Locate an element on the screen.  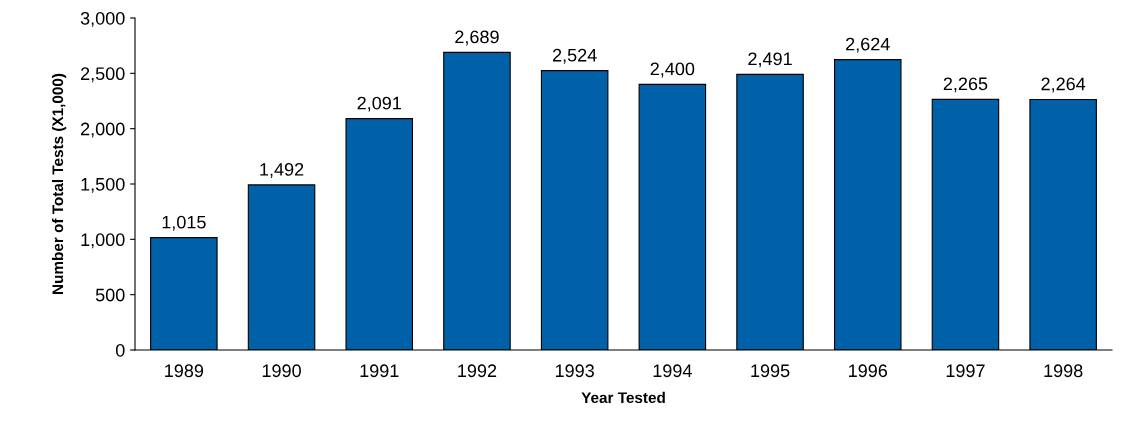
data-label: 2,491 is located at coordinates (770, 60).